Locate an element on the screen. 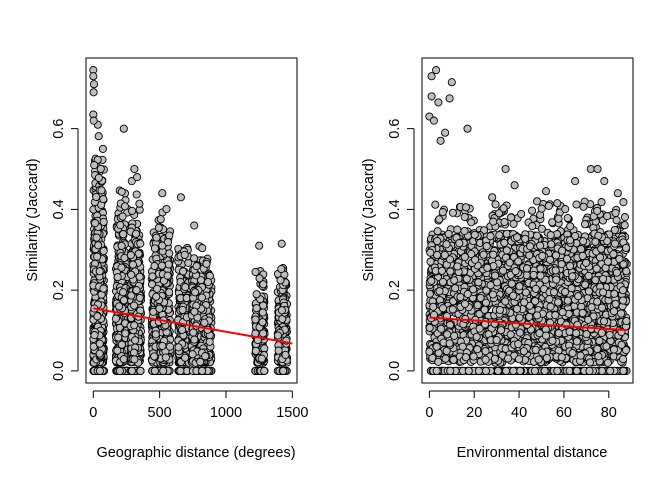  x-tick-label: 0 is located at coordinates (93, 413).